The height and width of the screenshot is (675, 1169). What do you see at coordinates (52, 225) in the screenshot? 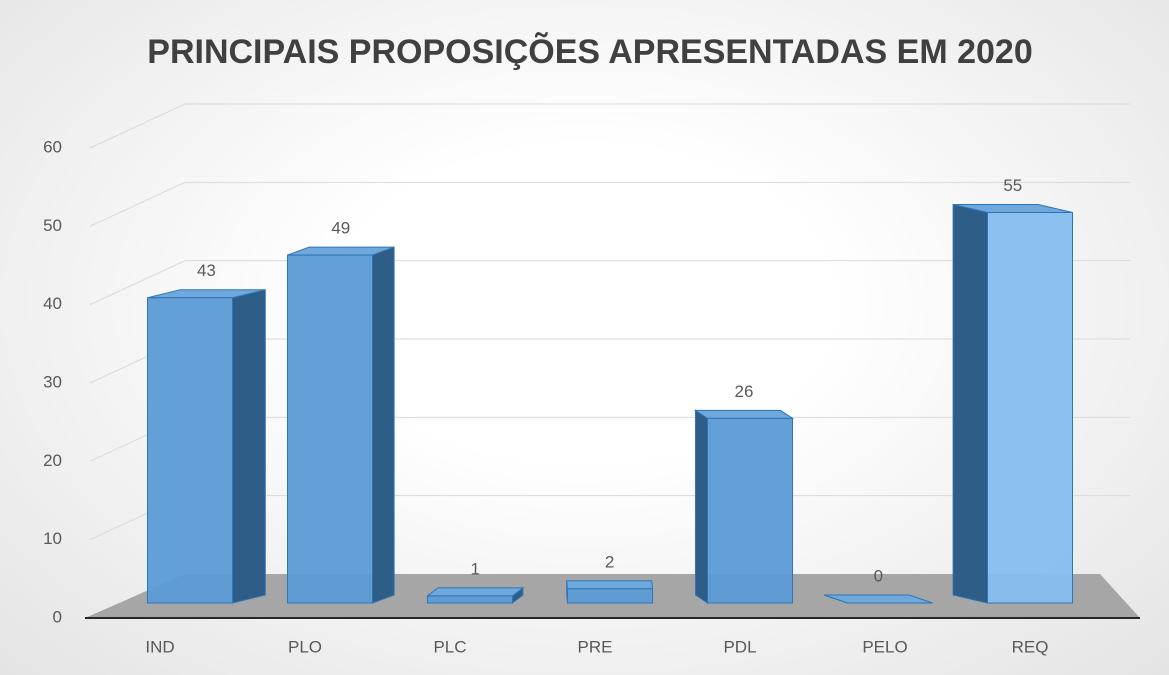
I see `y-tick-label: 50` at bounding box center [52, 225].